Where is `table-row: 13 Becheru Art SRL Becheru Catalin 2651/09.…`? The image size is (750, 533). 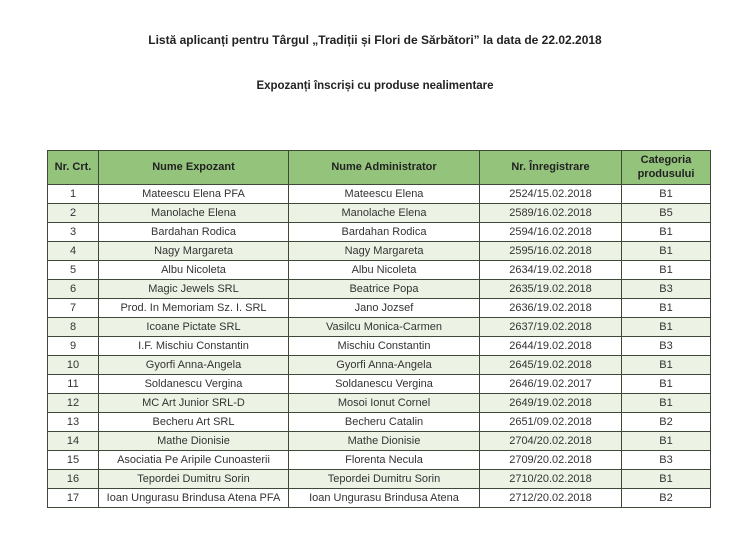 table-row: 13 Becheru Art SRL Becheru Catalin 2651/09.… is located at coordinates (379, 422).